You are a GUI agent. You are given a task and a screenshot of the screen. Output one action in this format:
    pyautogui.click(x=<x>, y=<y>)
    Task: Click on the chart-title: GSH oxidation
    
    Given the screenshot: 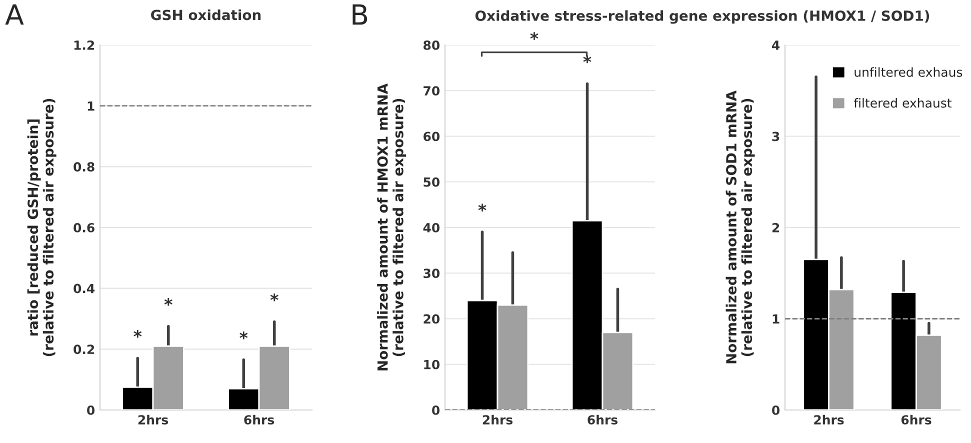 What is the action you would take?
    pyautogui.click(x=206, y=14)
    